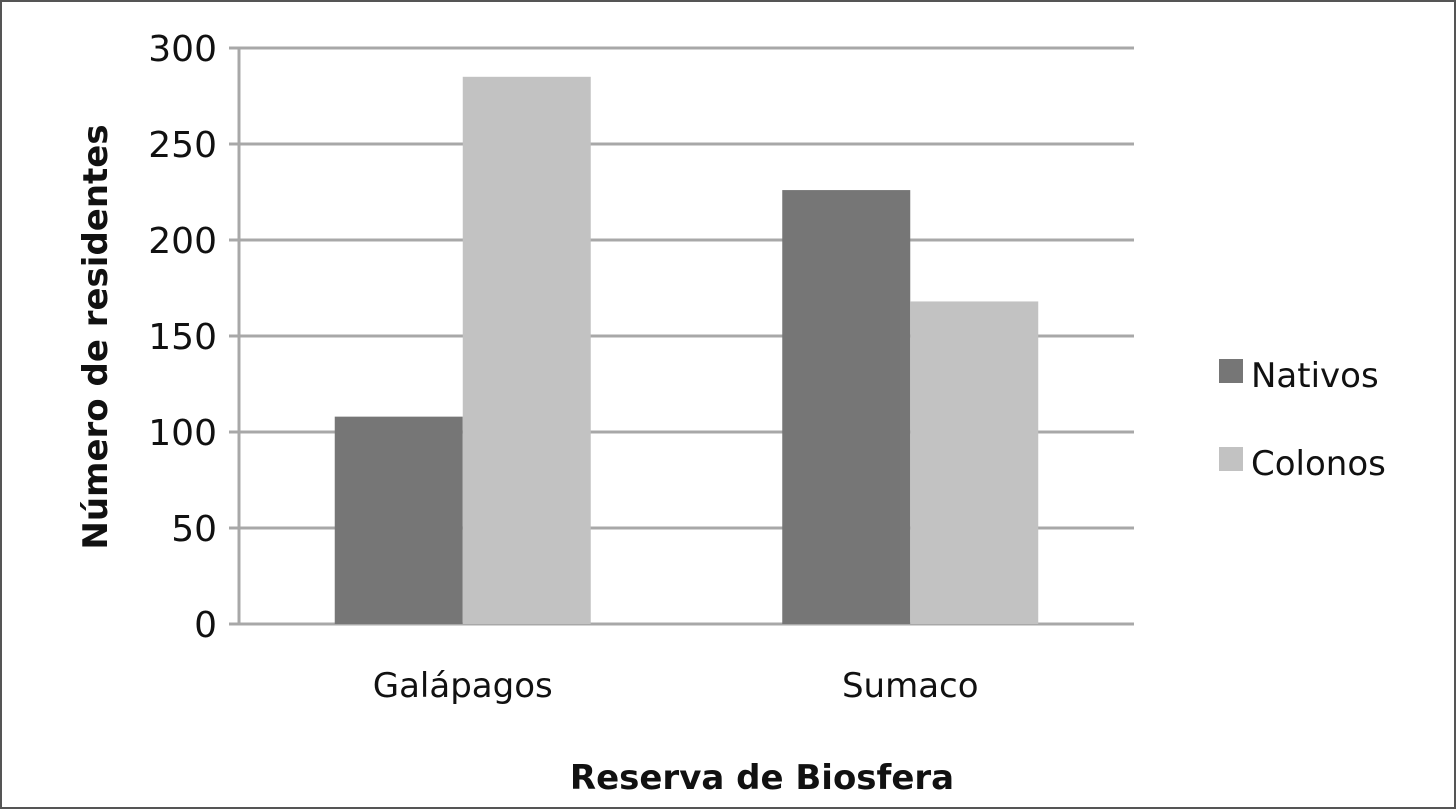 The height and width of the screenshot is (811, 1456). I want to click on legend-label-colonos: Colonos, so click(1318, 464).